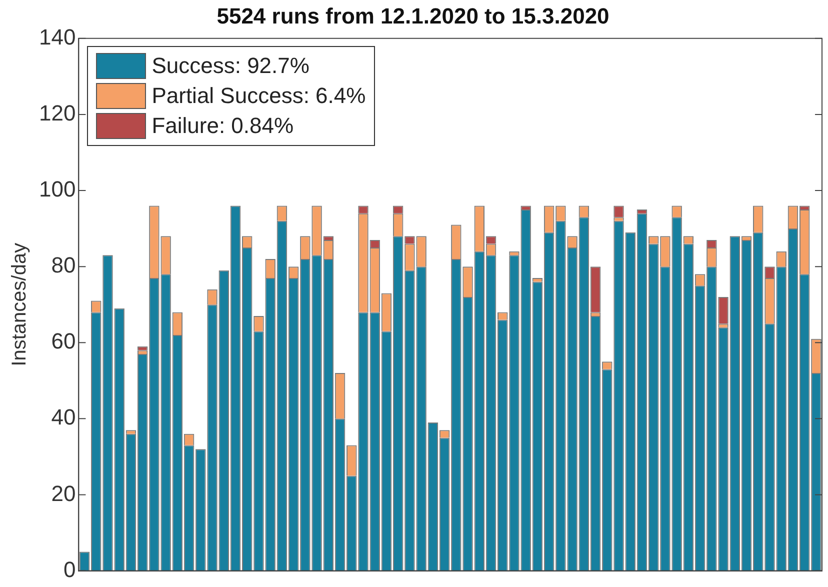 This screenshot has width=828, height=587. What do you see at coordinates (57, 113) in the screenshot?
I see `y-tick-label: 120` at bounding box center [57, 113].